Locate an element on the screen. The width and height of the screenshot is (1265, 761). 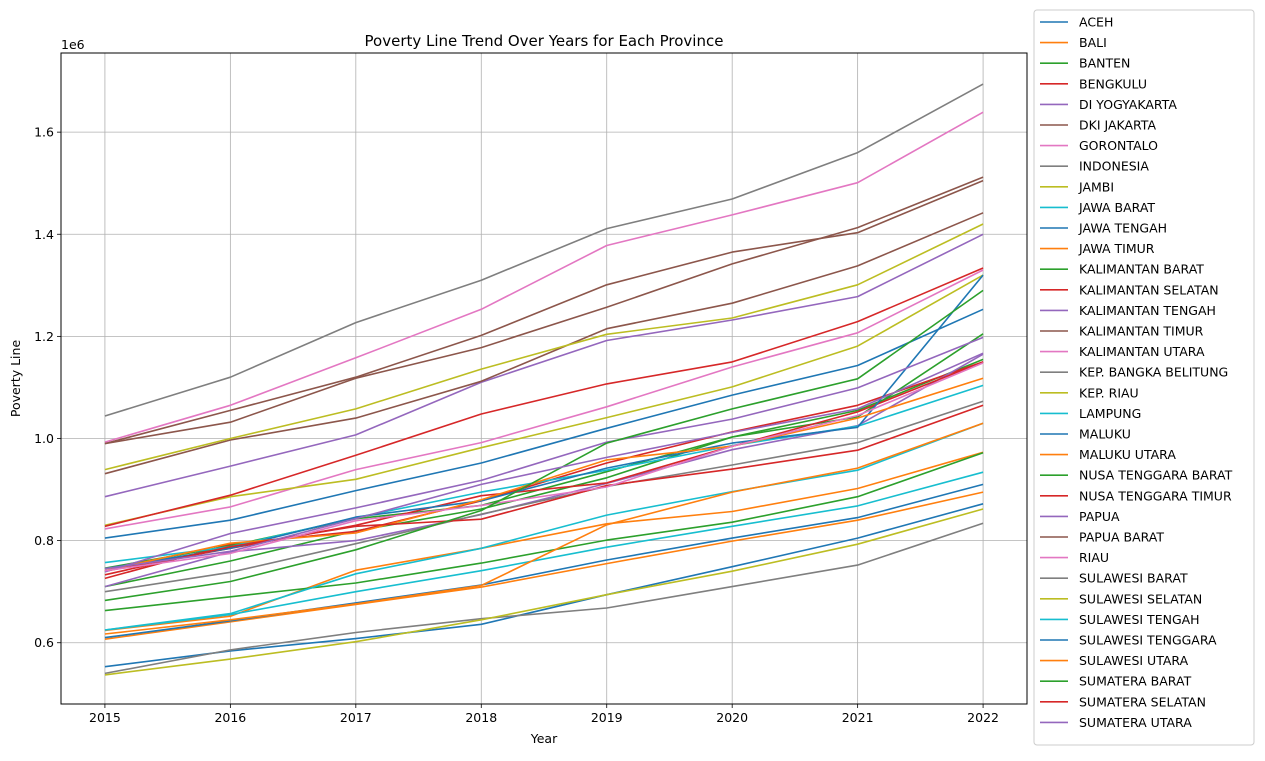
legend-label: KEP. RIAU is located at coordinates (1109, 392).